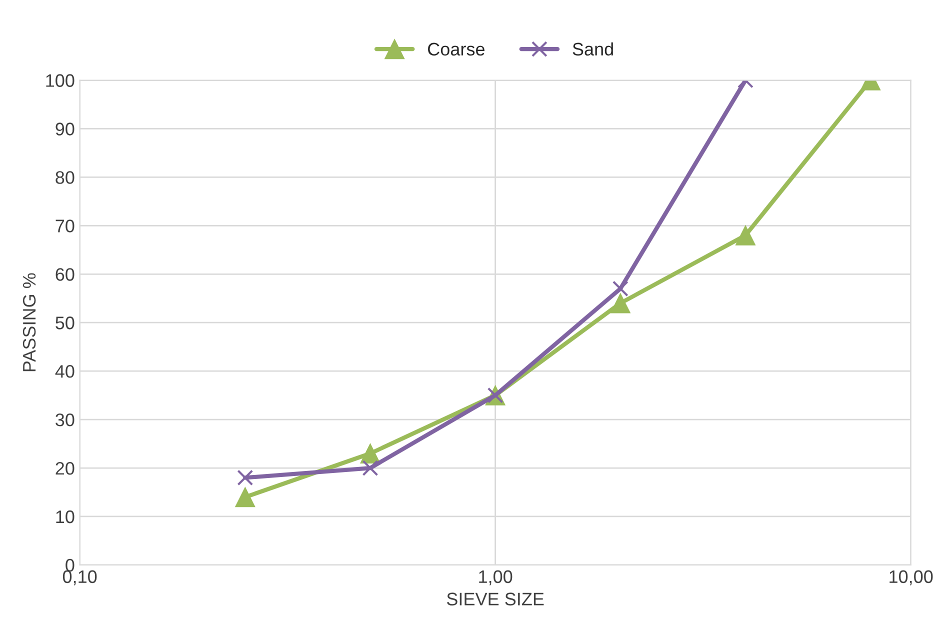  Describe the element at coordinates (29, 322) in the screenshot. I see `y-axis-title: PASSING %` at that location.